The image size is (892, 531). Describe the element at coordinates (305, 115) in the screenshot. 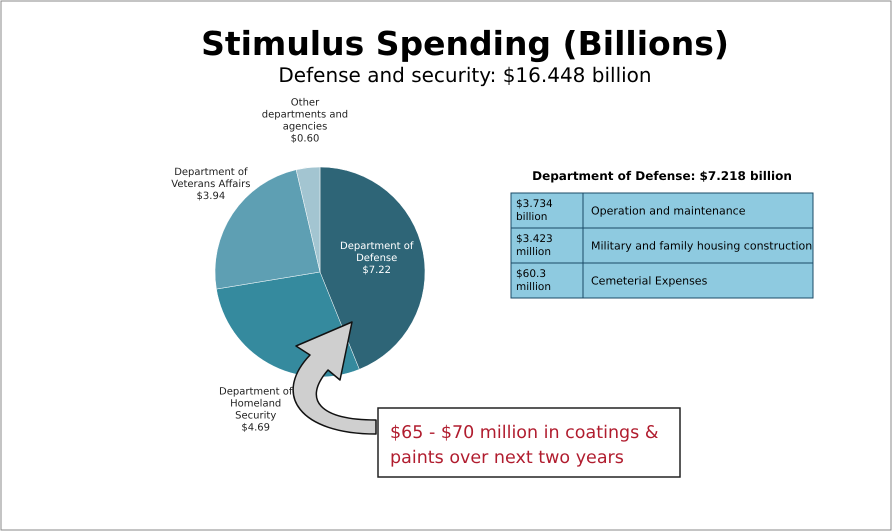

I see `slice-label: Other departments and agencies` at that location.